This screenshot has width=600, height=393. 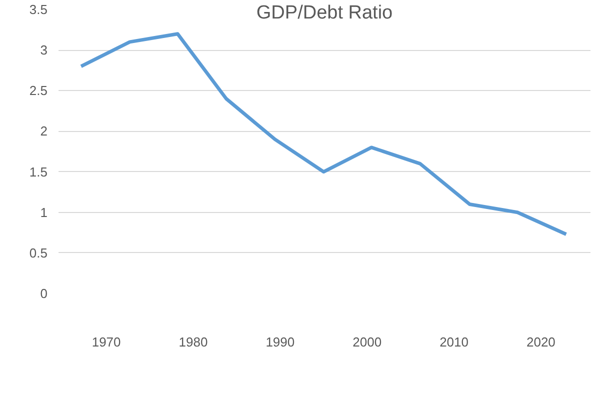 I want to click on x-tick-label: 1970, so click(x=106, y=342).